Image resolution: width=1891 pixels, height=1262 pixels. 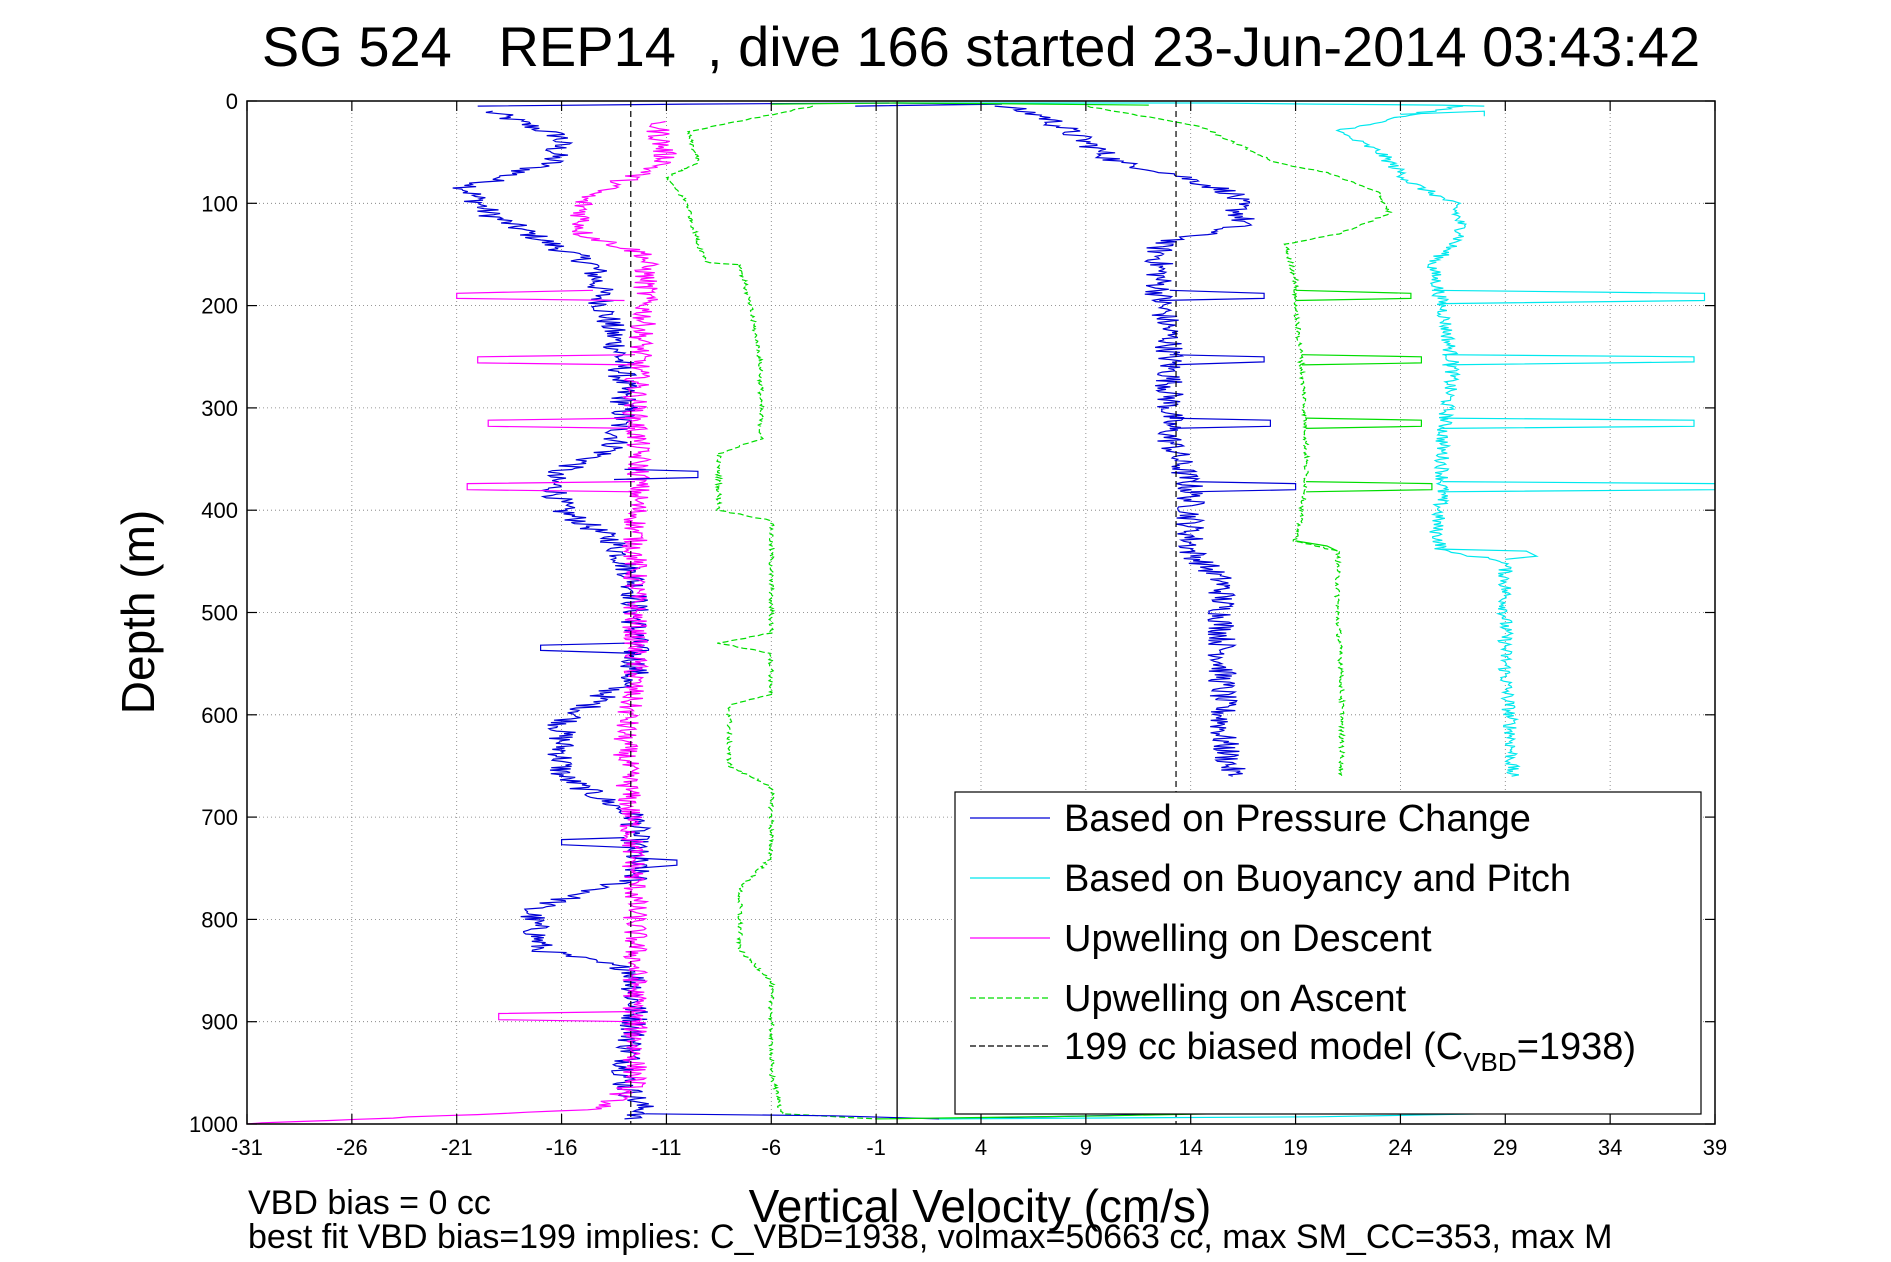 What do you see at coordinates (562, 1147) in the screenshot?
I see `x-tick-label: -16` at bounding box center [562, 1147].